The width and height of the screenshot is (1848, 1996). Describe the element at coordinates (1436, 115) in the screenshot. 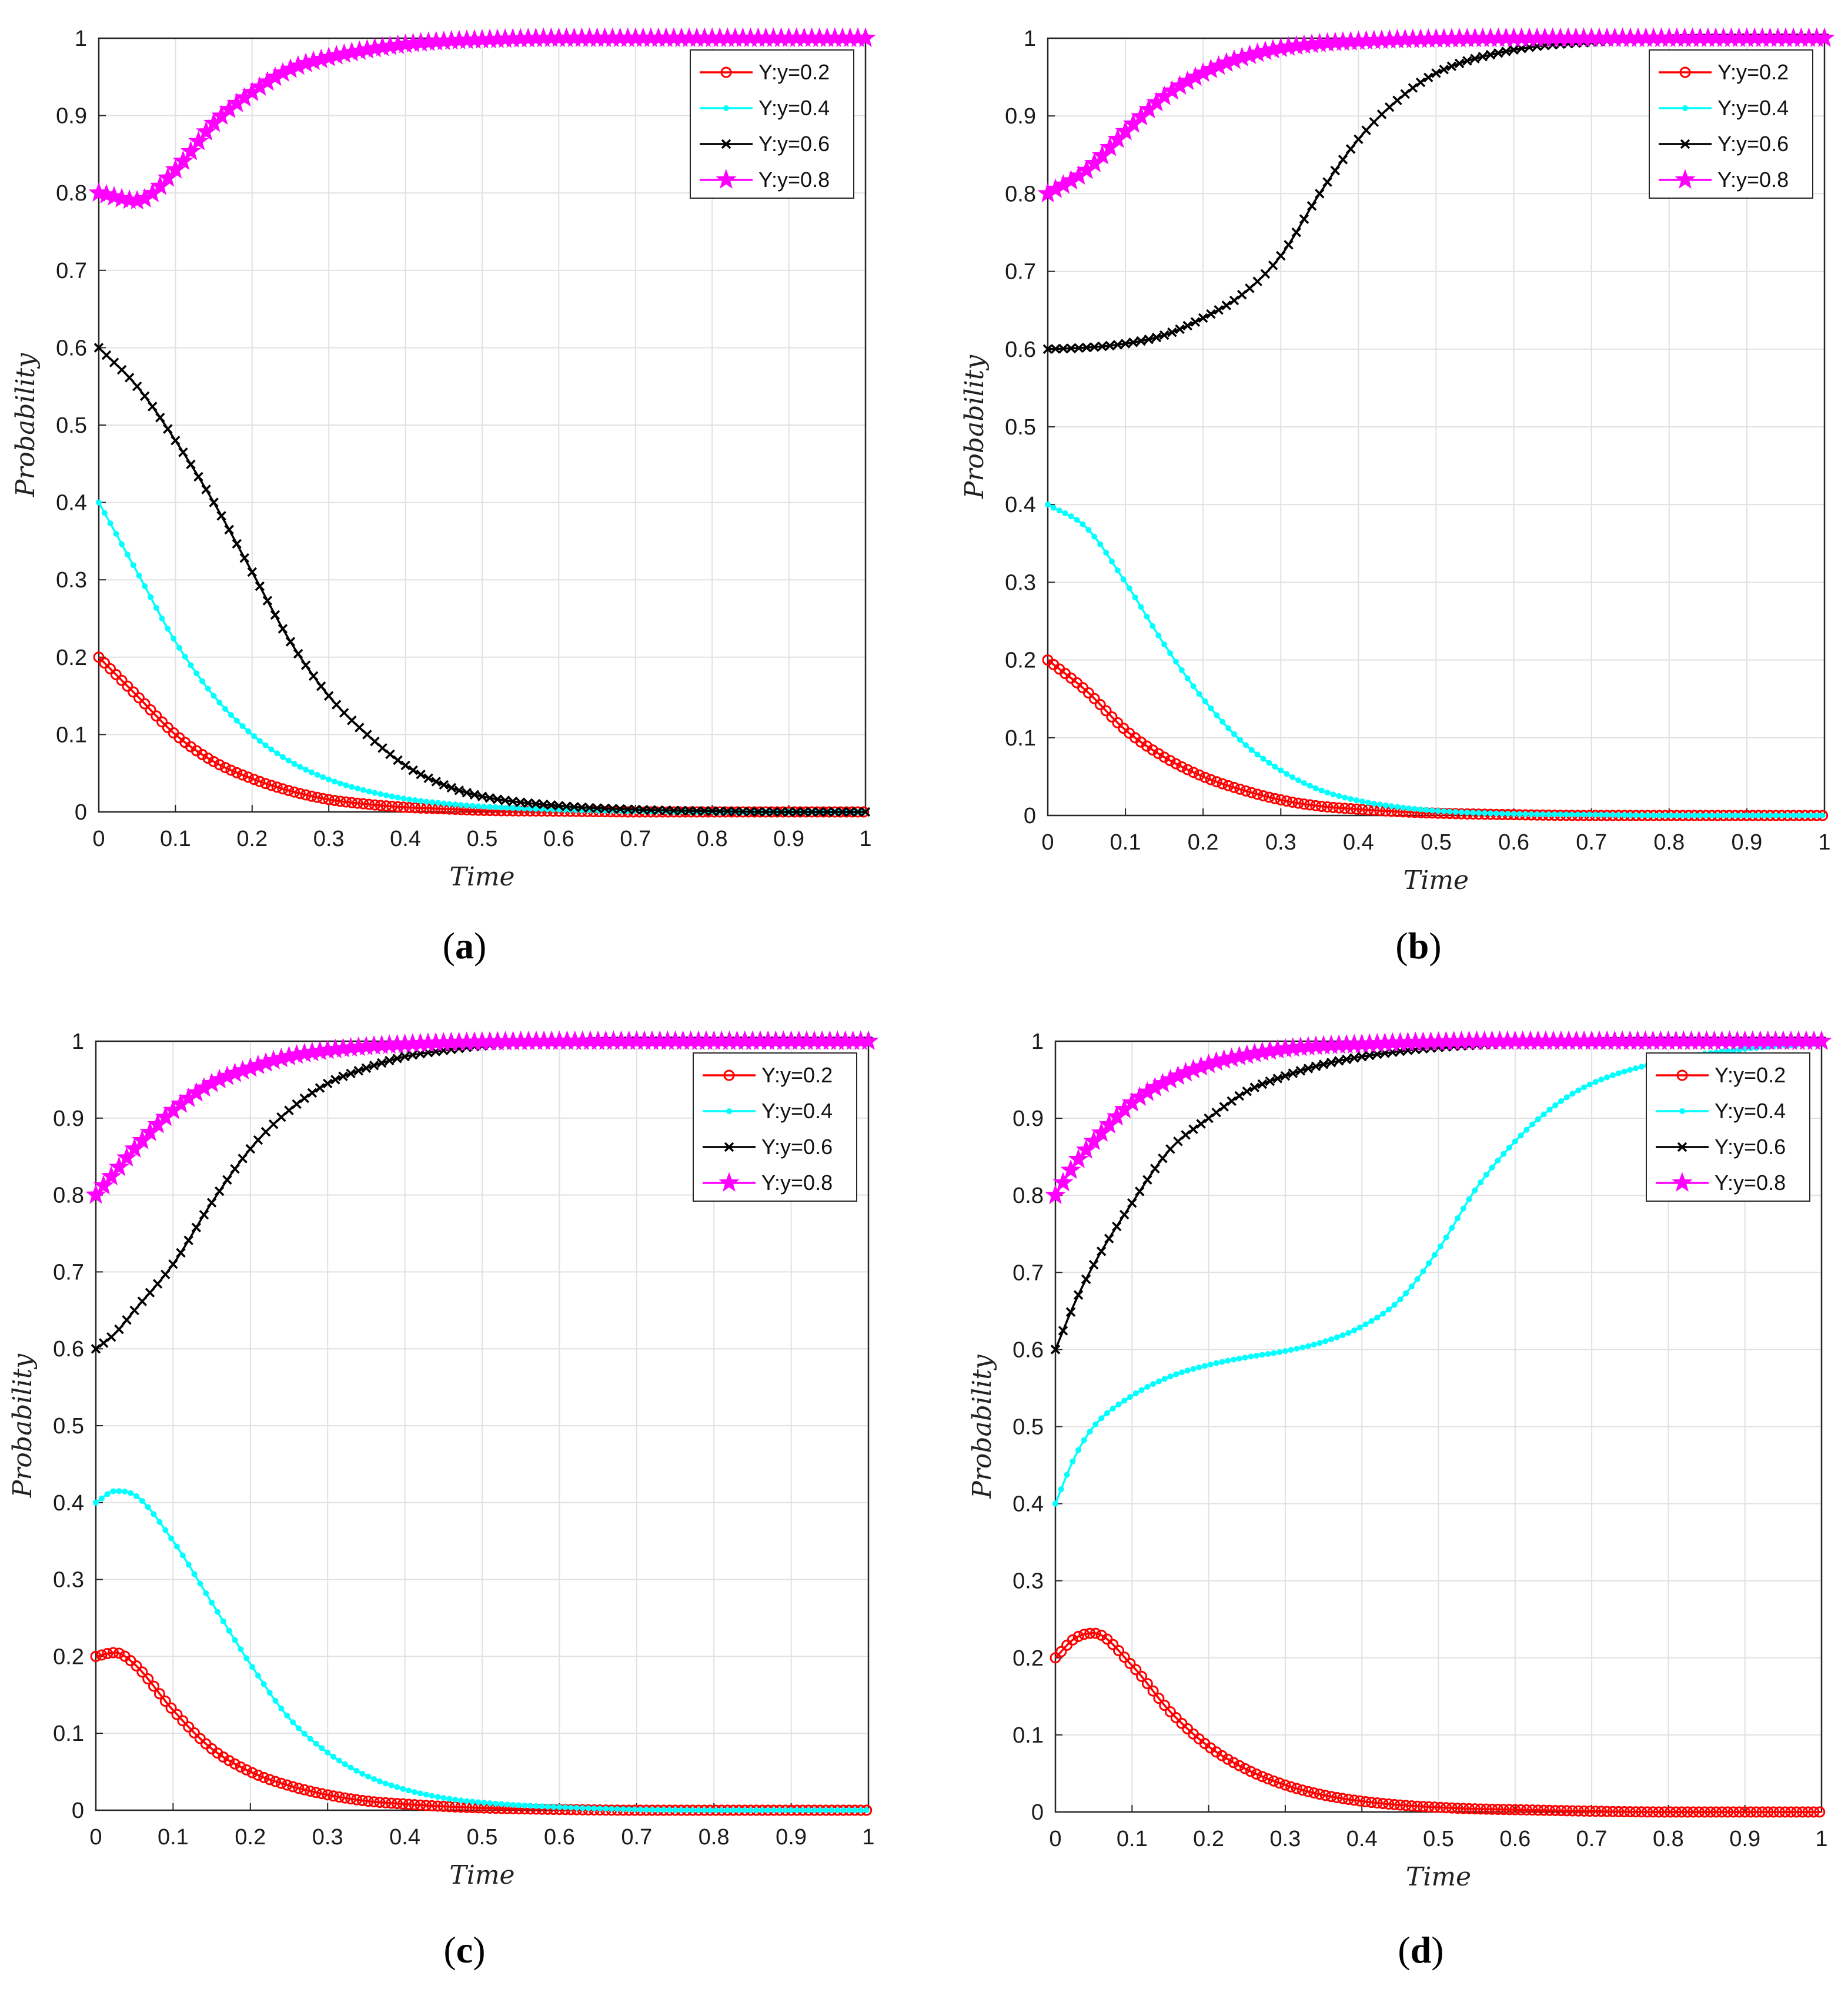

I see `series-y08` at that location.